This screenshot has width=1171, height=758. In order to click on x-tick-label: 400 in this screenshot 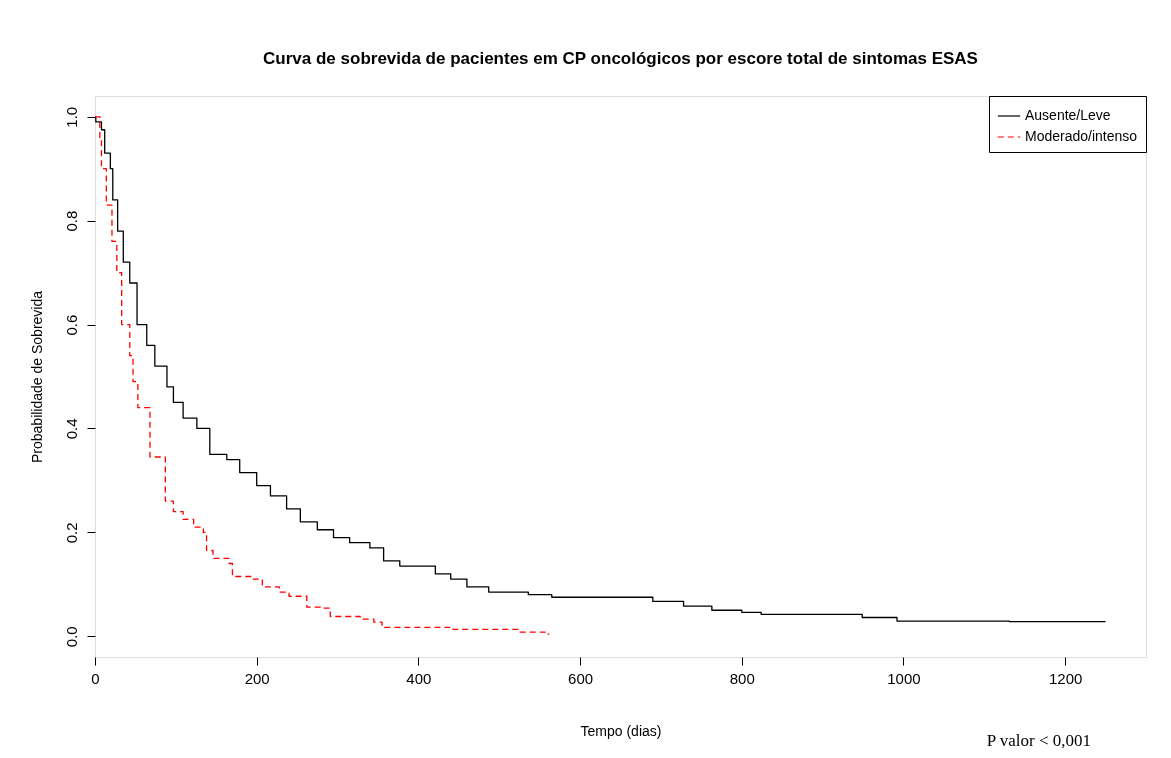, I will do `click(419, 678)`.